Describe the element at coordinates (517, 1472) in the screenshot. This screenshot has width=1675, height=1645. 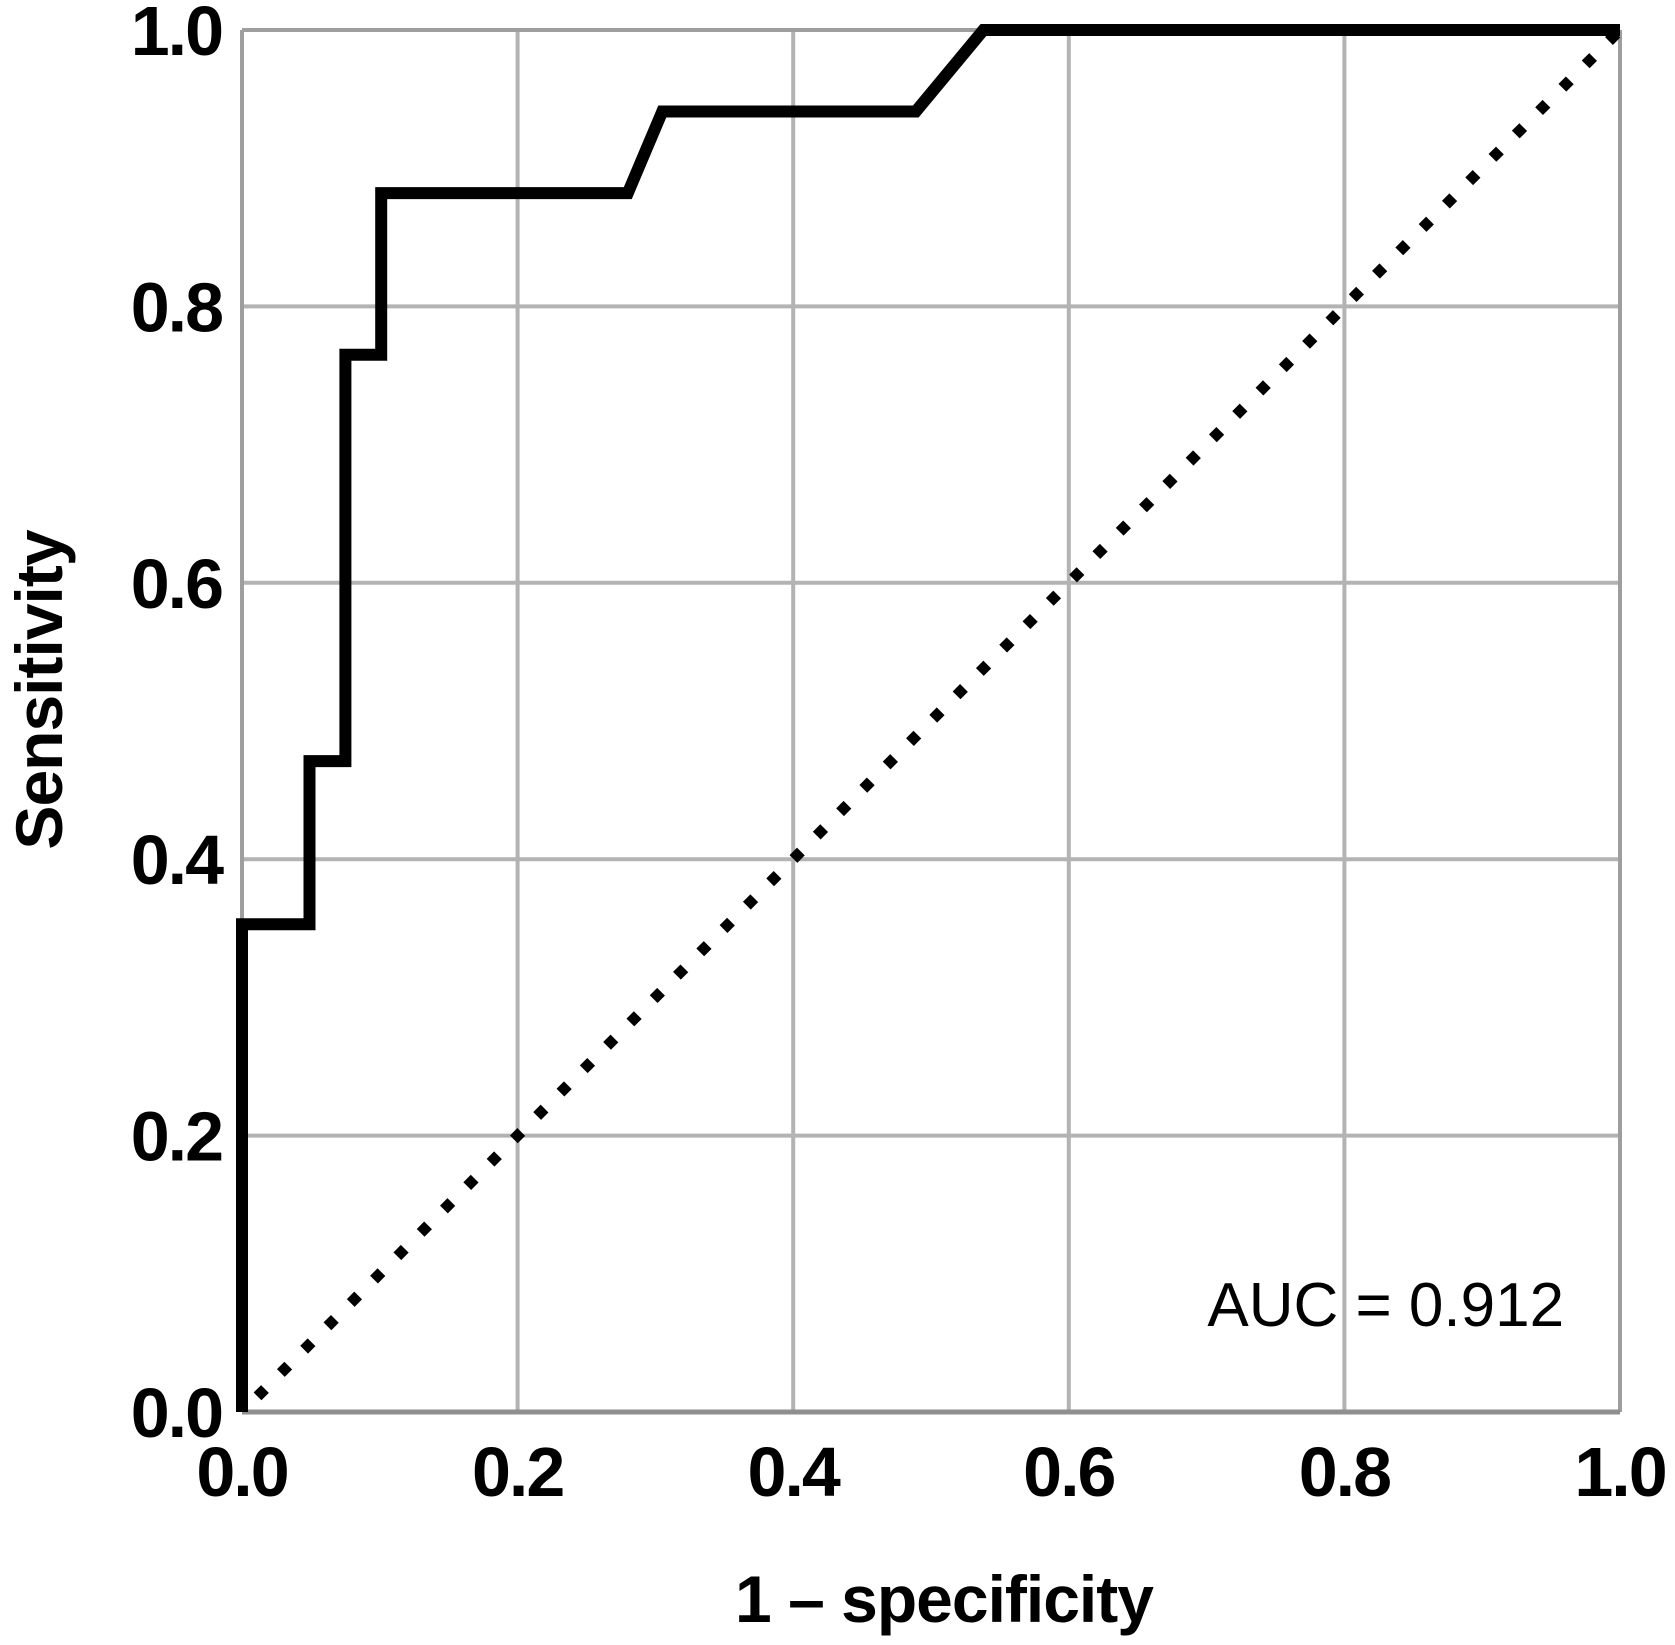
I see `x-tick-label: 0.2` at that location.